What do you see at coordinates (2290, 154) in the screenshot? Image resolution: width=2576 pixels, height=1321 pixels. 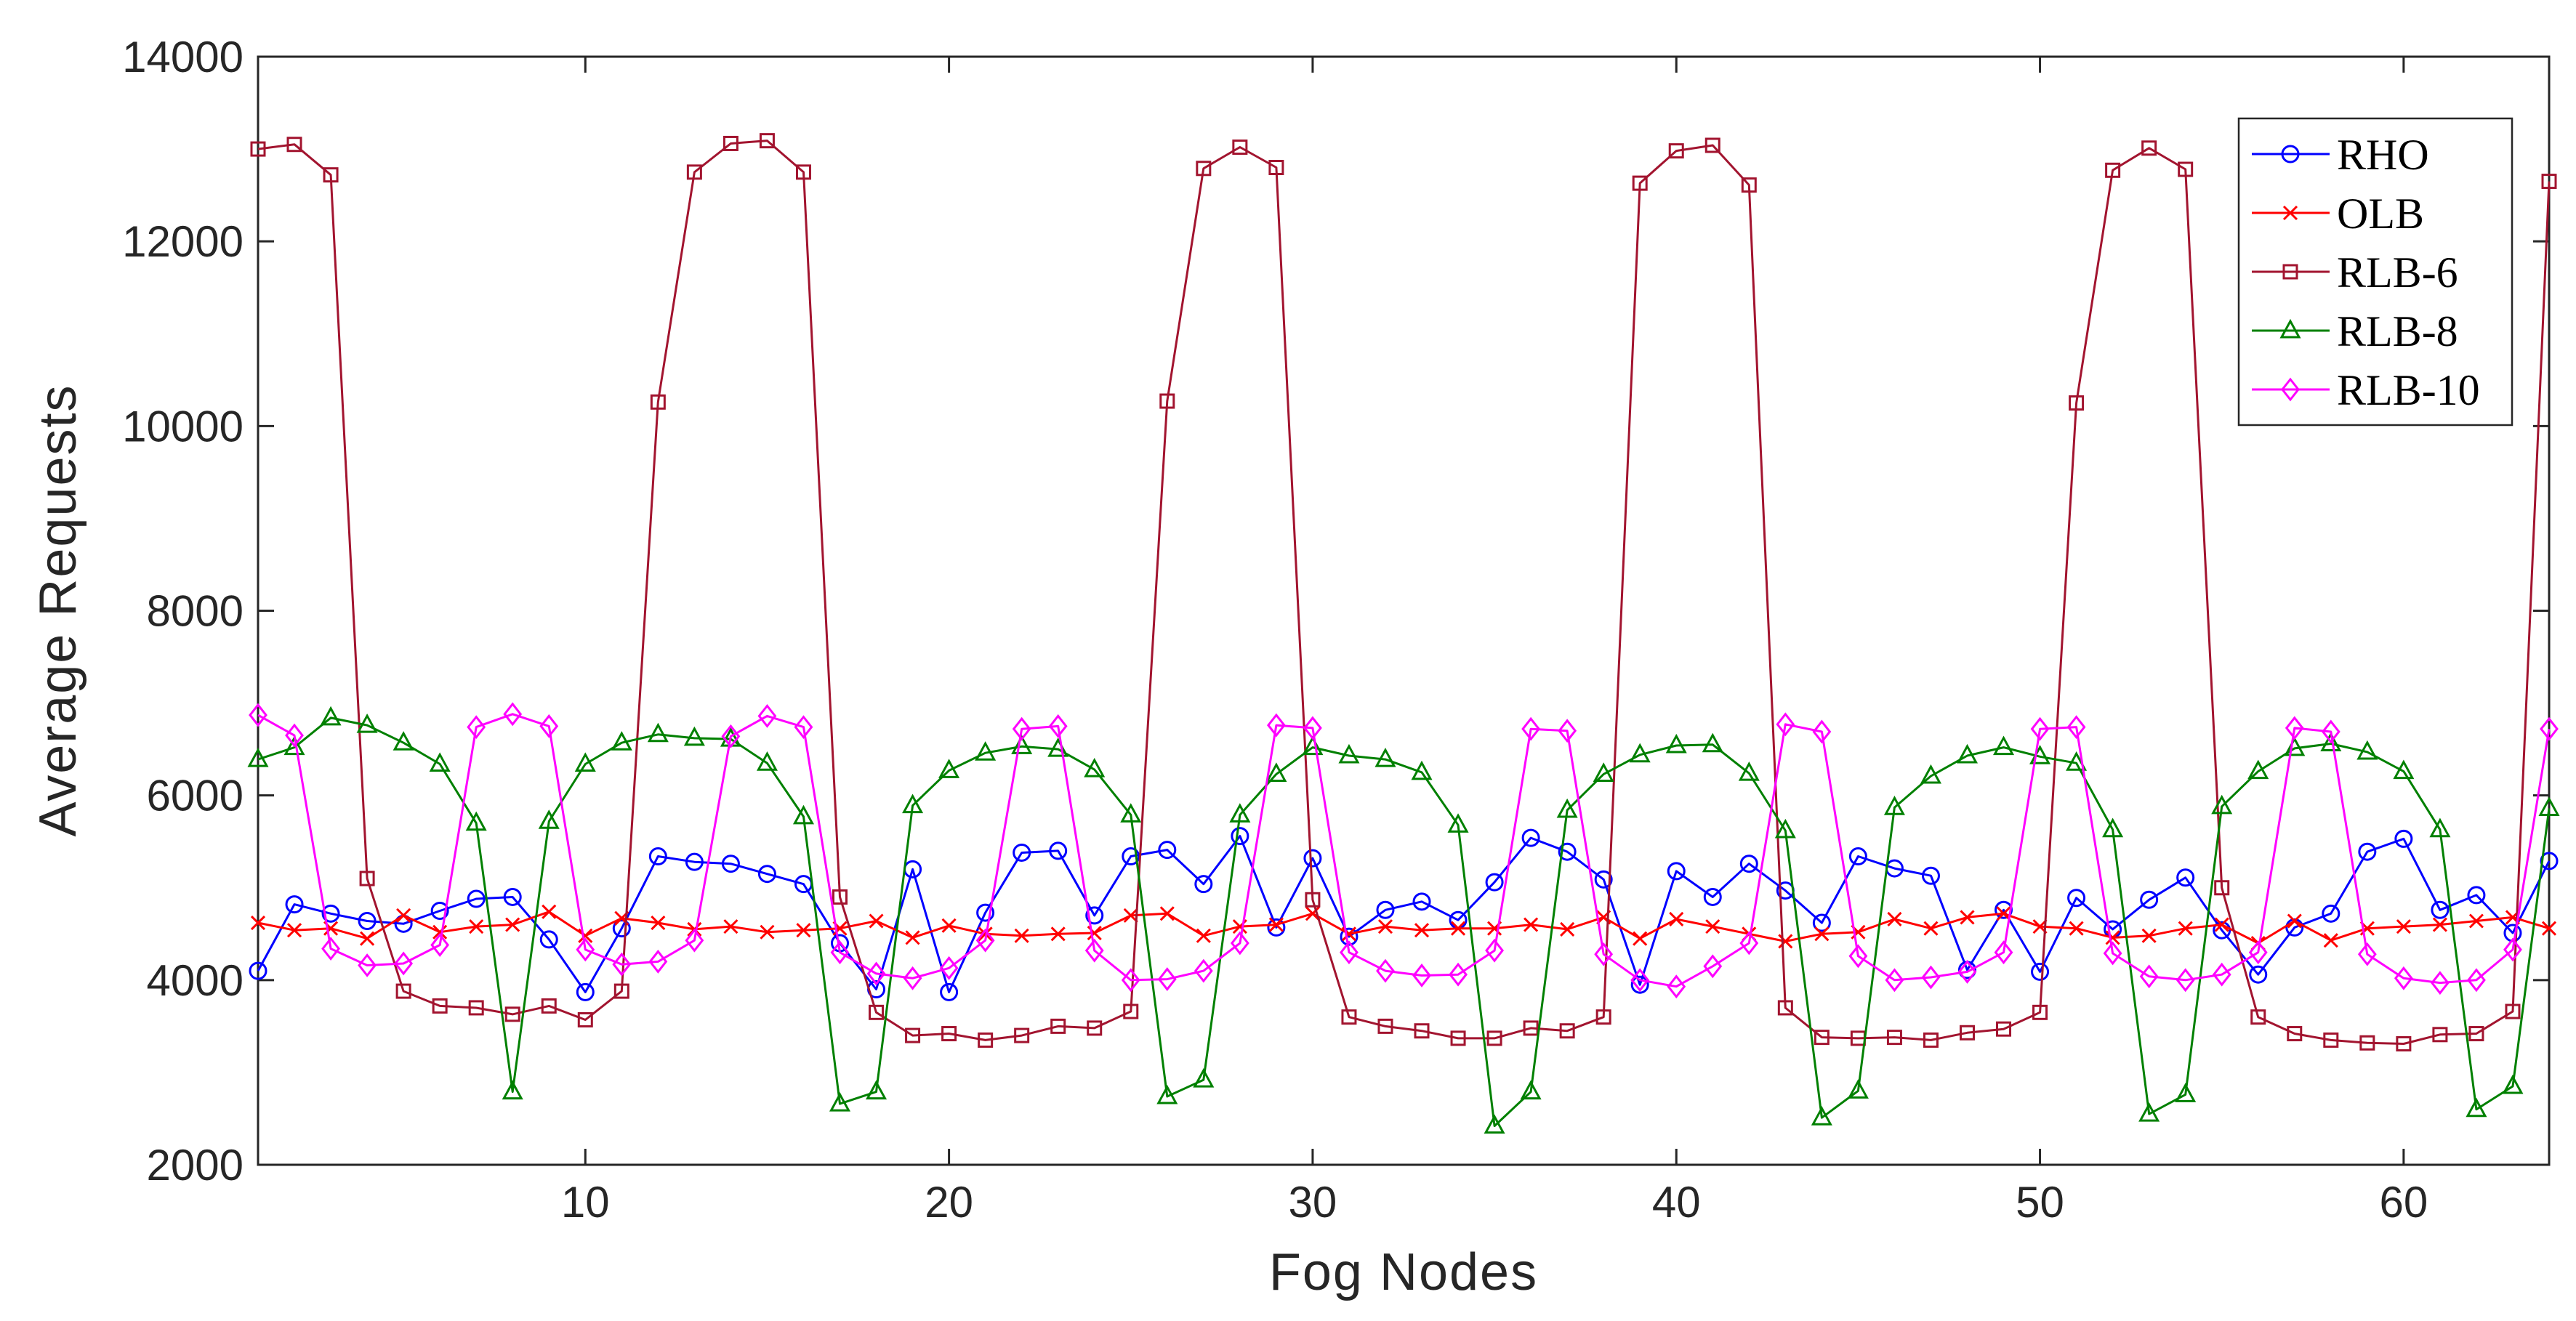 I see `legend-marker-rho` at bounding box center [2290, 154].